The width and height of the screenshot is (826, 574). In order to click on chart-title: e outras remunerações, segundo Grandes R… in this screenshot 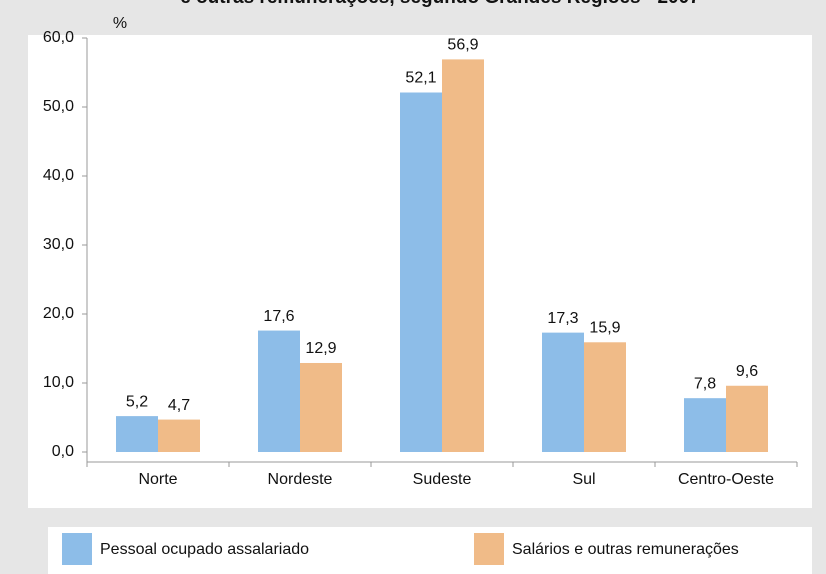, I will do `click(440, 4)`.